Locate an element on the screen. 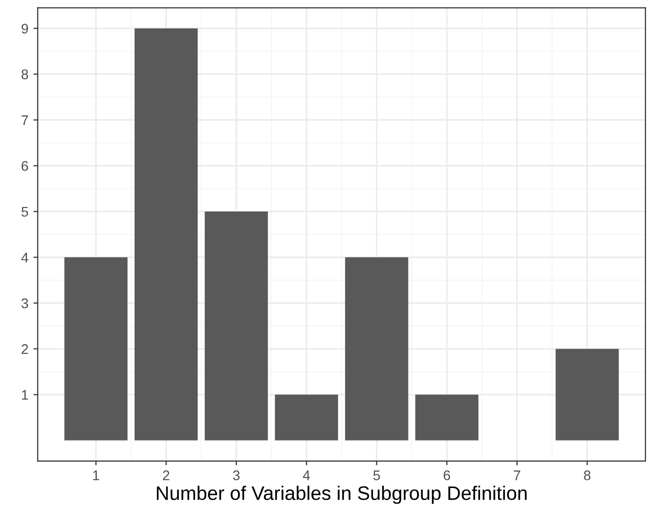 Image resolution: width=650 pixels, height=518 pixels. y-tick-label: 7 is located at coordinates (25, 120).